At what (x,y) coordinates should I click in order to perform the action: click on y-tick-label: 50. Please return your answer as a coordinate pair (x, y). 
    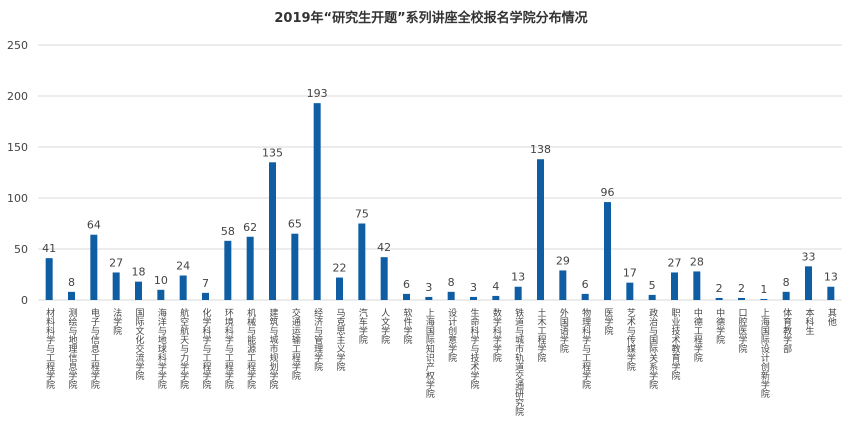
    Looking at the image, I should click on (21, 249).